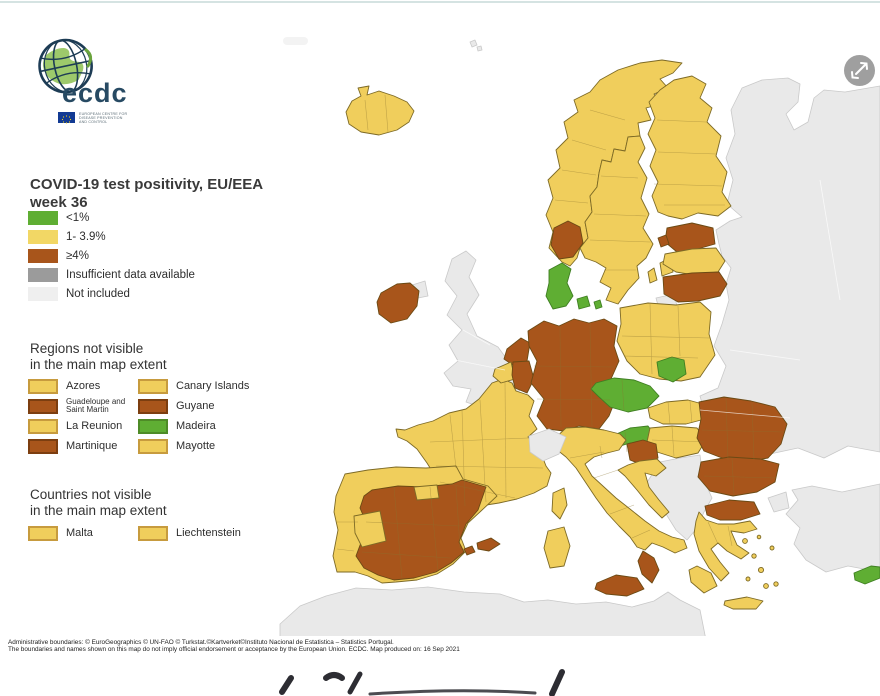 The height and width of the screenshot is (696, 880). What do you see at coordinates (703, 579) in the screenshot?
I see `map-region-peloponnese` at bounding box center [703, 579].